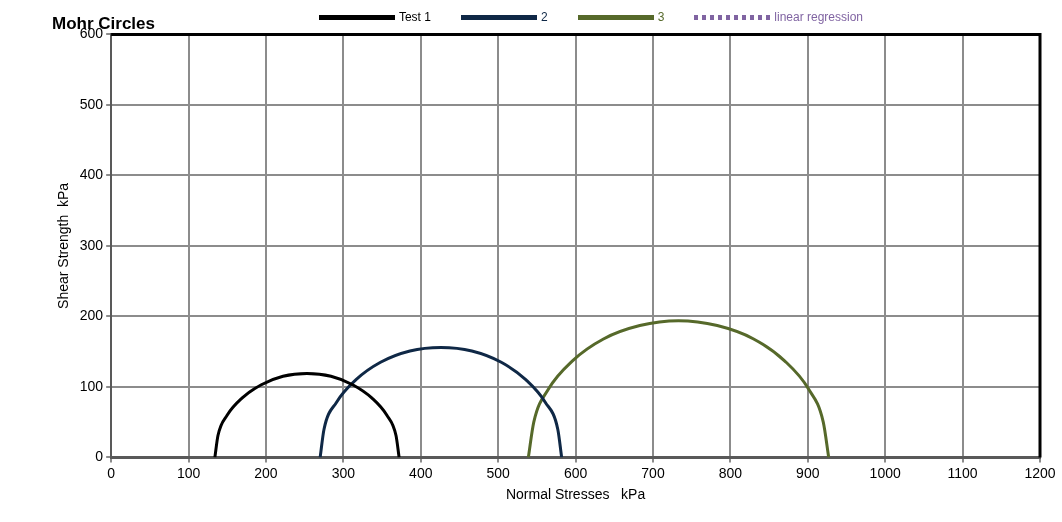 Image resolution: width=1062 pixels, height=522 pixels. What do you see at coordinates (91, 385) in the screenshot?
I see `y-tick-label: 100` at bounding box center [91, 385].